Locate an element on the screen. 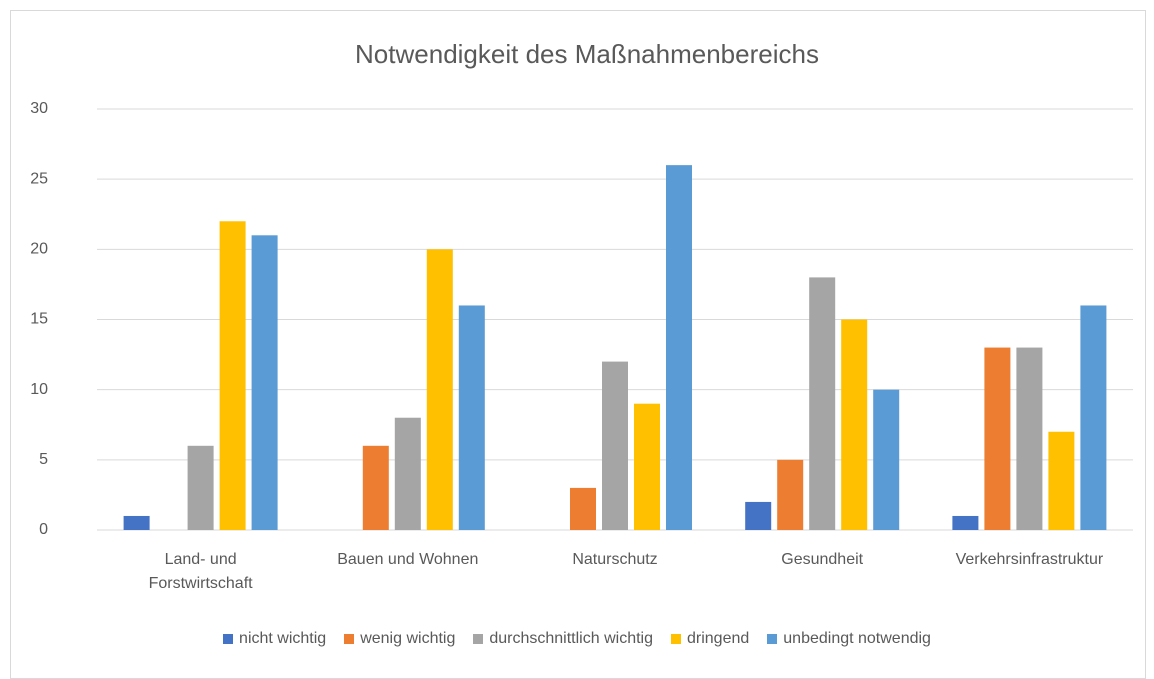  legend-item: dringend is located at coordinates (710, 639).